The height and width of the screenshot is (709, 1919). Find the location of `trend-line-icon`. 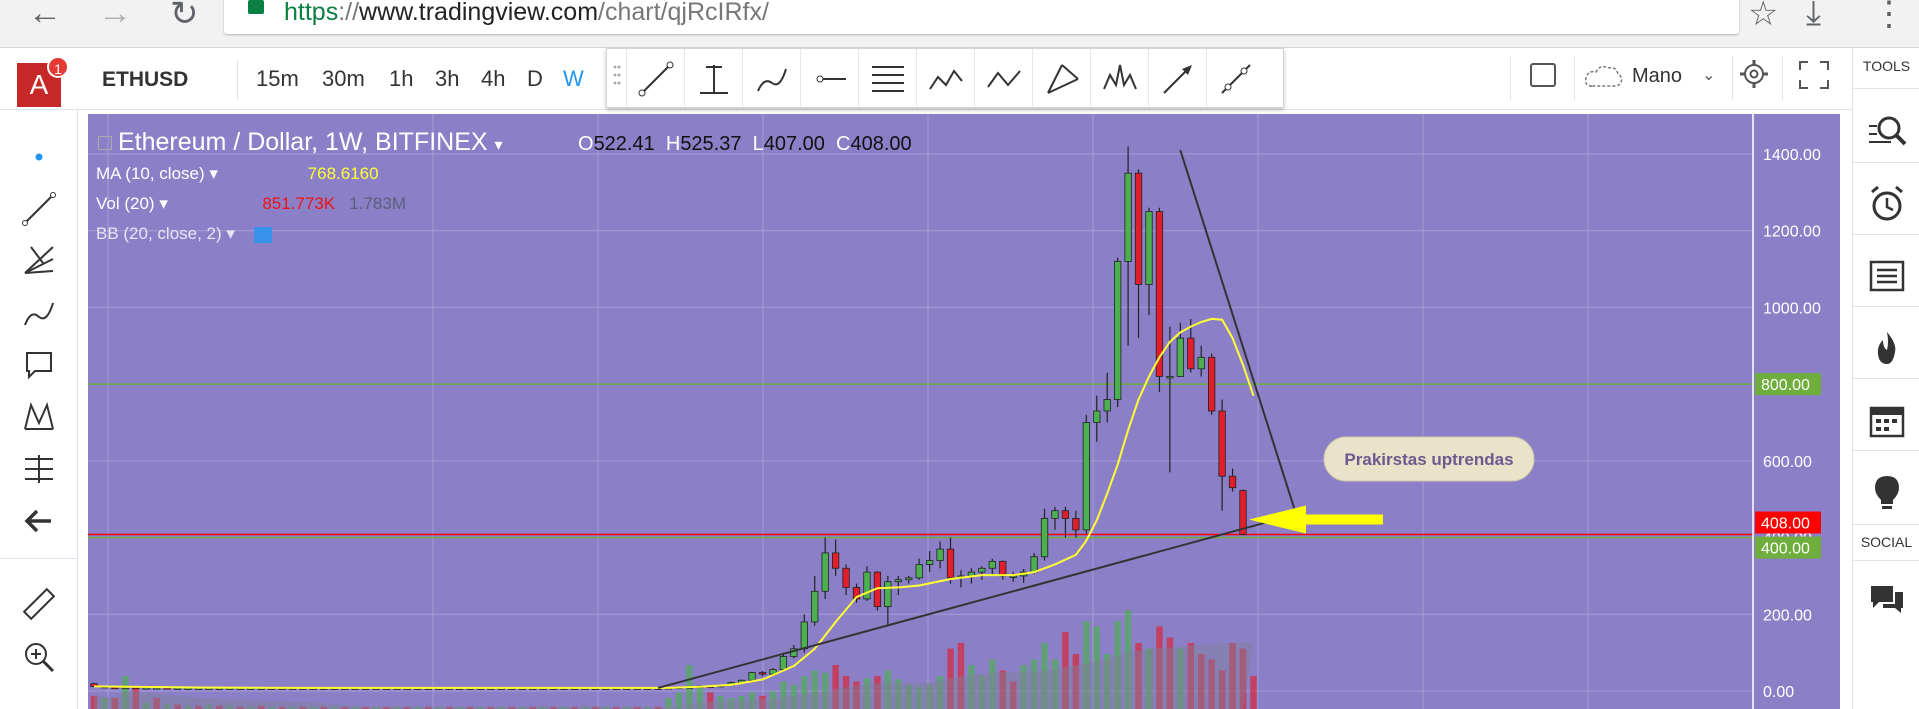

trend-line-icon is located at coordinates (39, 209).